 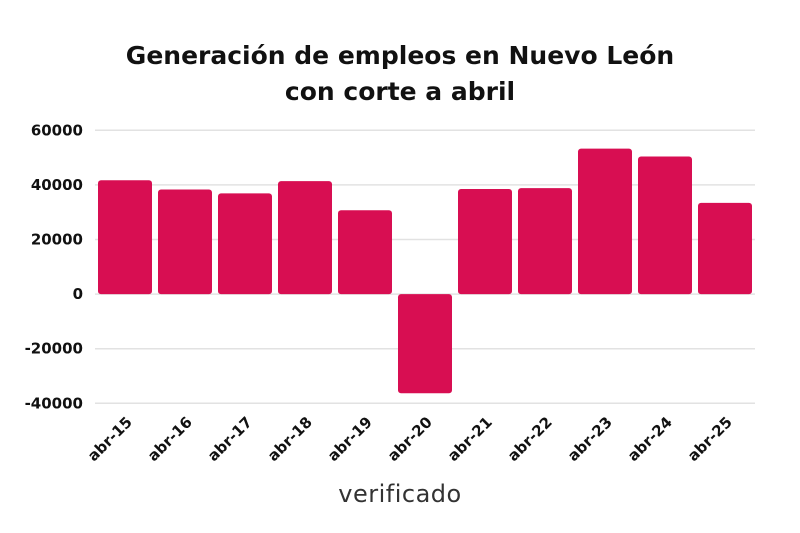 I want to click on x-tick-label: abr-17, so click(x=230, y=439).